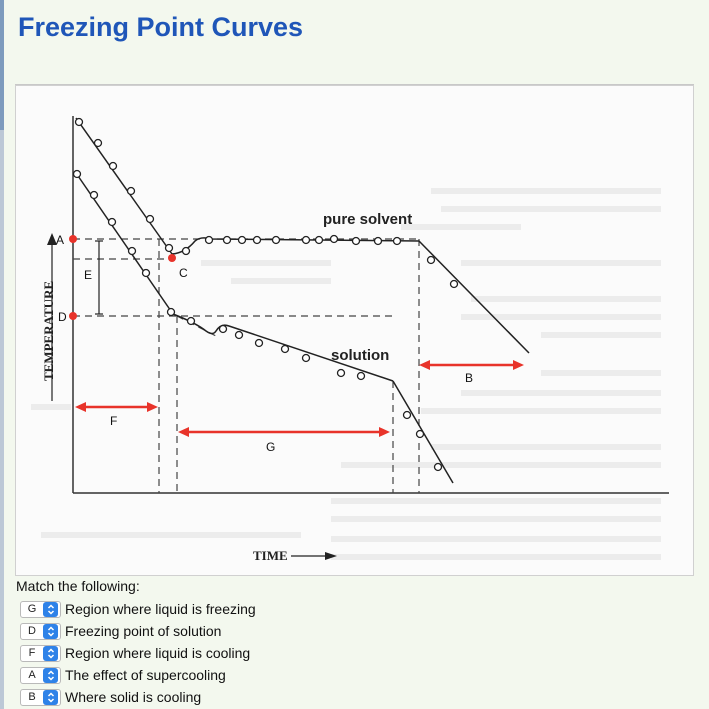 This screenshot has width=709, height=709. I want to click on title-divider, so click(354, 84).